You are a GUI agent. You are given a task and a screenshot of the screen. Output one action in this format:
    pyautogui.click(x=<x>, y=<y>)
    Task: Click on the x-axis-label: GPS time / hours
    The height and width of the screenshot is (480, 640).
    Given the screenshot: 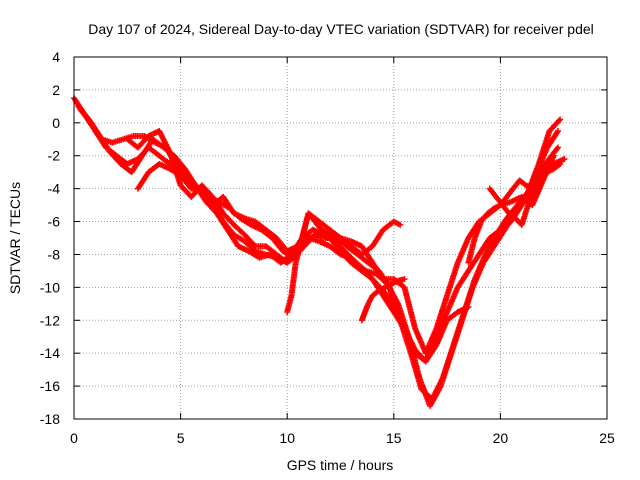 What is the action you would take?
    pyautogui.click(x=340, y=465)
    